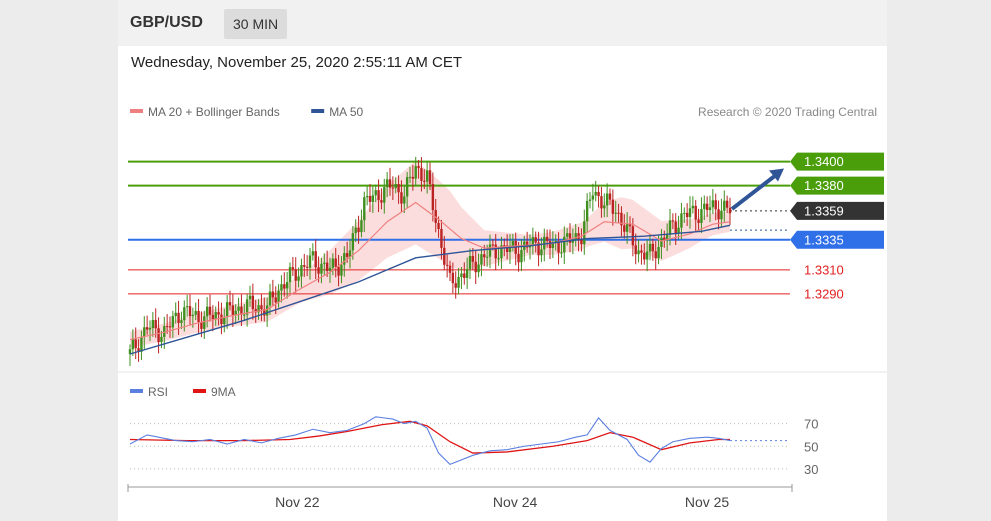 Image resolution: width=991 pixels, height=521 pixels. Describe the element at coordinates (824, 185) in the screenshot. I see `level-tag-label: 1.3380` at that location.